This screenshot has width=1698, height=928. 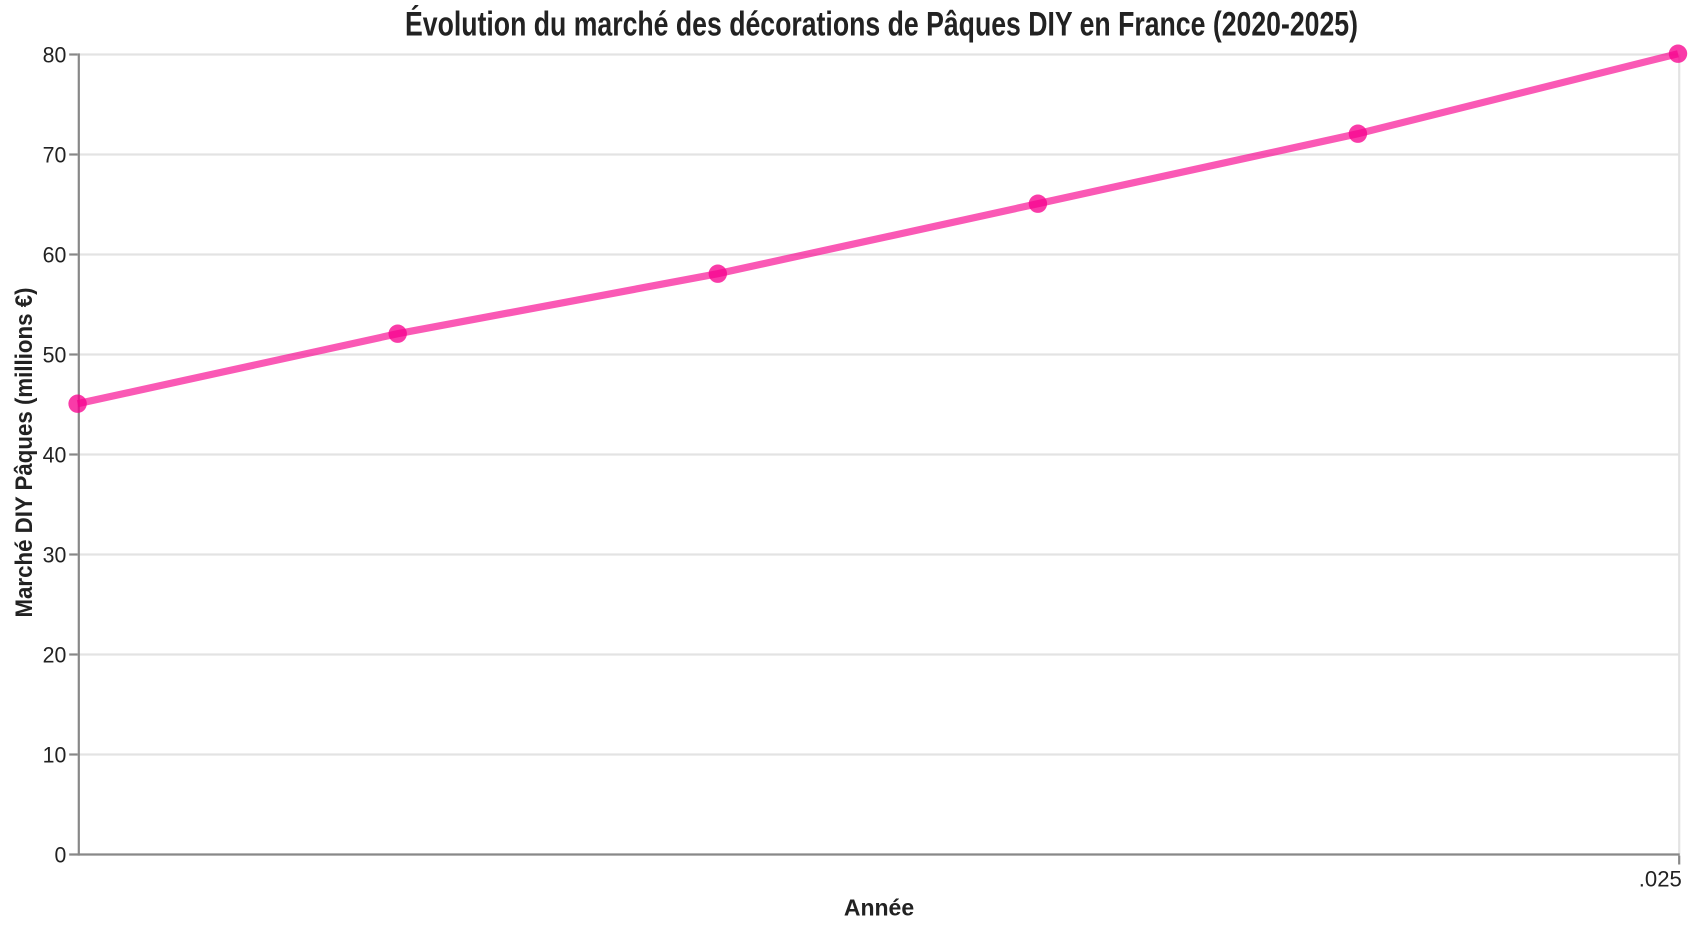 What do you see at coordinates (55, 454) in the screenshot?
I see `svg-text: 40` at bounding box center [55, 454].